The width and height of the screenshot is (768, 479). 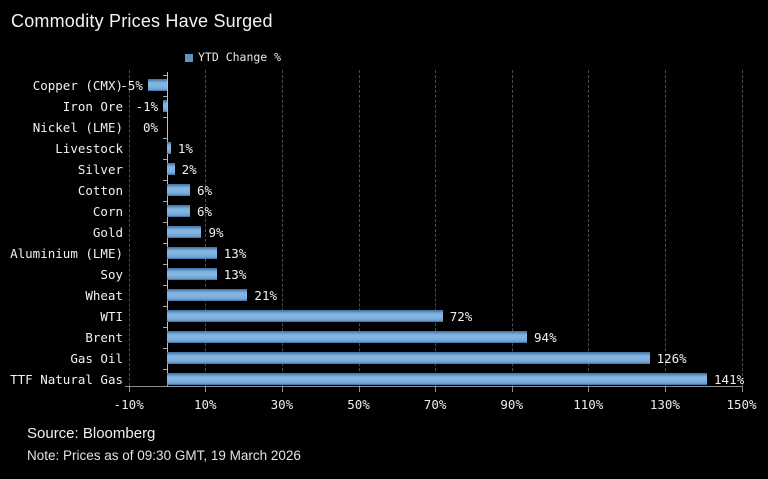 I want to click on x-axis-label: 70%, so click(x=435, y=404).